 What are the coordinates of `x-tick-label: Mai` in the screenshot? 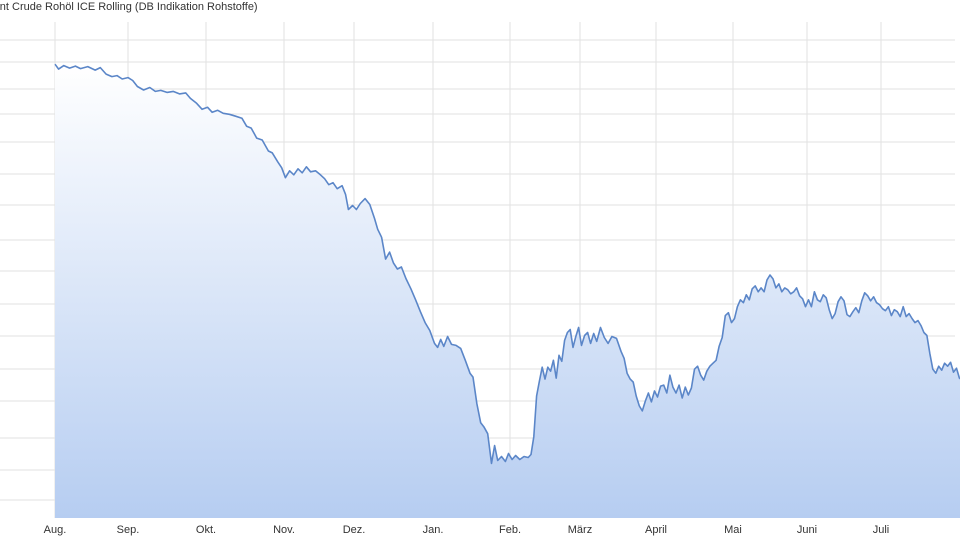 It's located at (733, 530).